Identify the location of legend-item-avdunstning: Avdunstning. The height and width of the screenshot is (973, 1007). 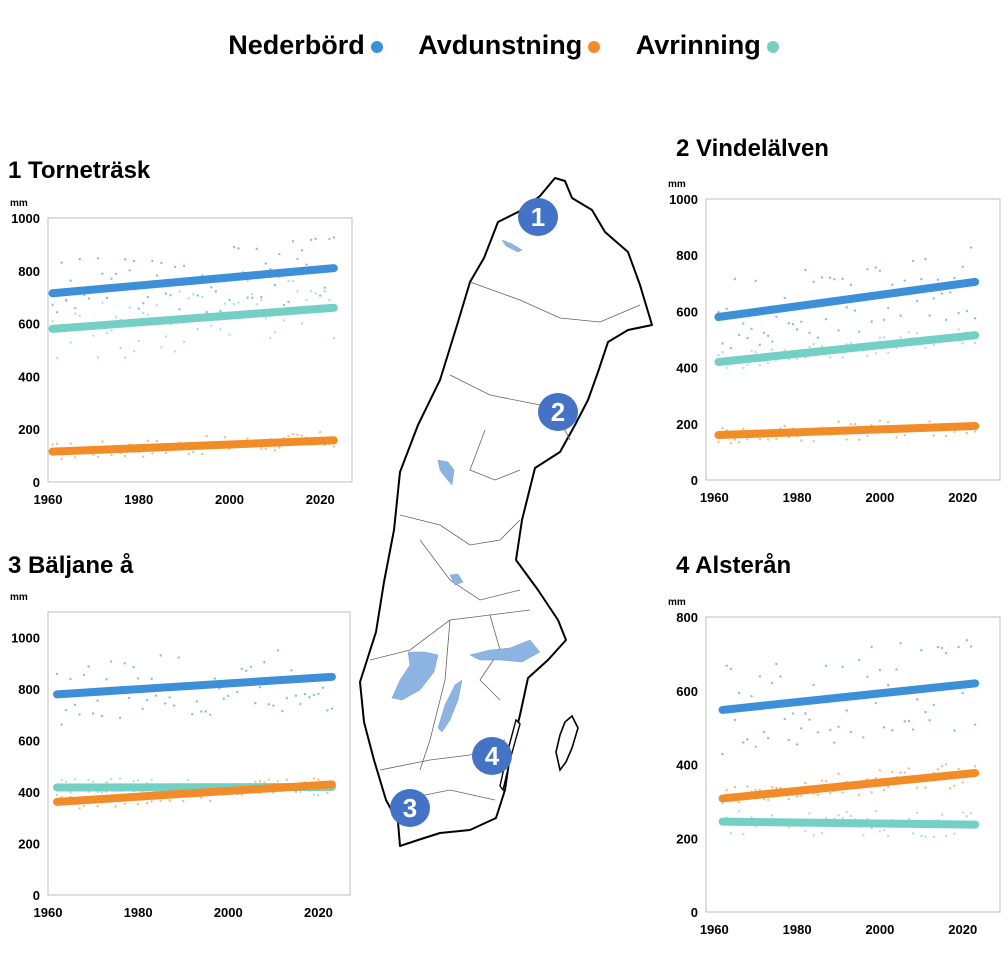
(509, 45).